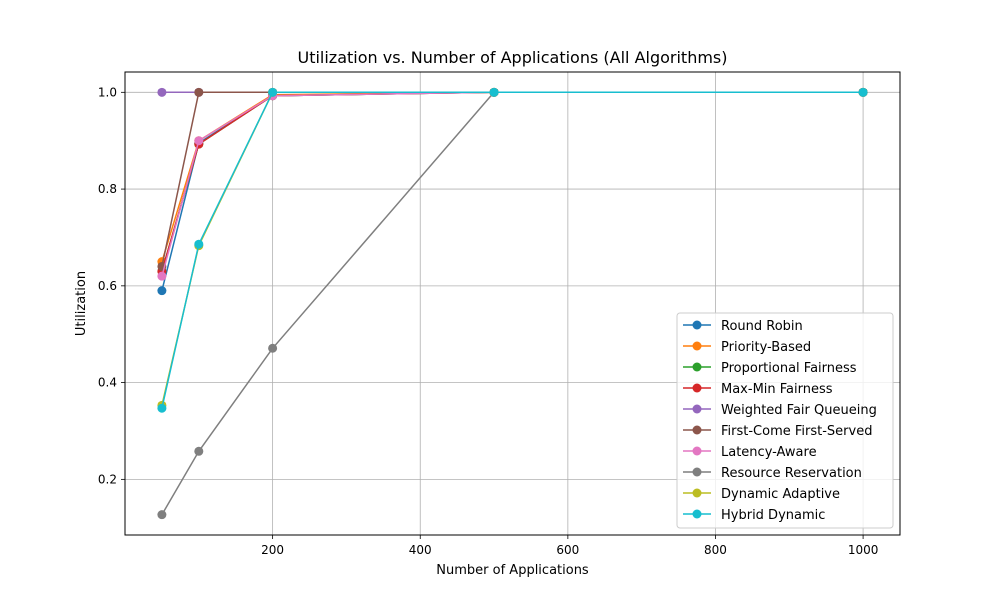  What do you see at coordinates (272, 550) in the screenshot?
I see `x-tick-label: 200` at bounding box center [272, 550].